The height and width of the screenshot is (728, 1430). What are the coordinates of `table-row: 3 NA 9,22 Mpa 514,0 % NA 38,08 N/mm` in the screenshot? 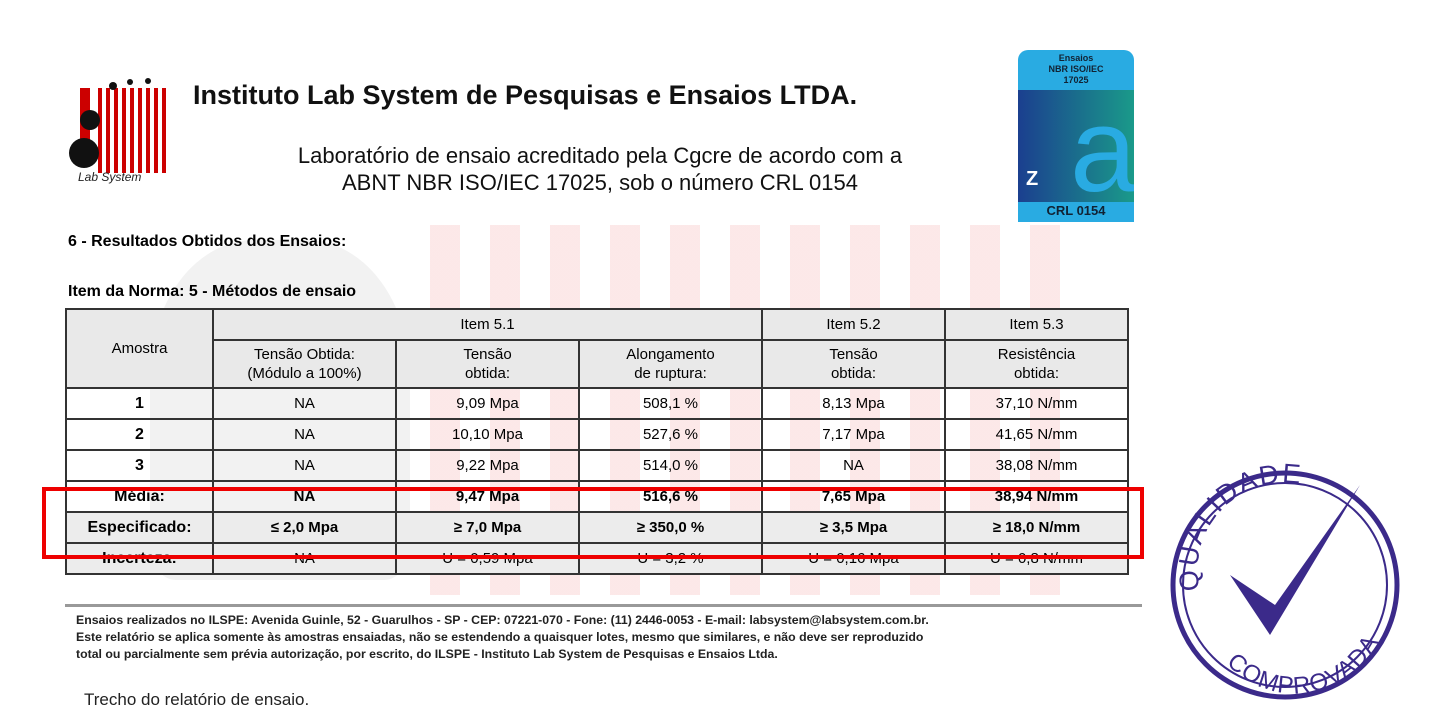 It's located at (597, 465).